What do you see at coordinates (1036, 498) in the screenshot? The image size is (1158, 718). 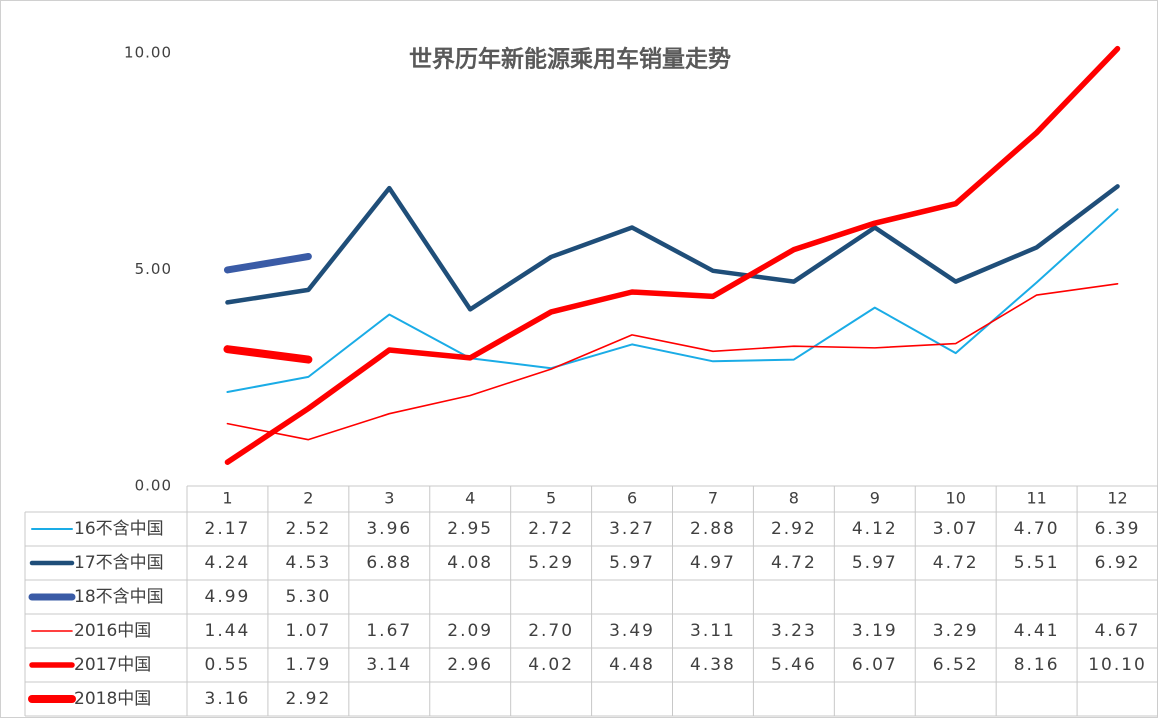 I see `x-tick-label: 11` at bounding box center [1036, 498].